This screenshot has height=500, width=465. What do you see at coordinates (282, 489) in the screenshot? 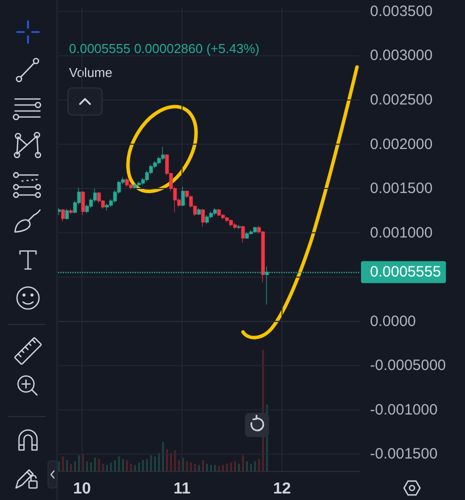
I see `x-tick-label: 12` at bounding box center [282, 489].